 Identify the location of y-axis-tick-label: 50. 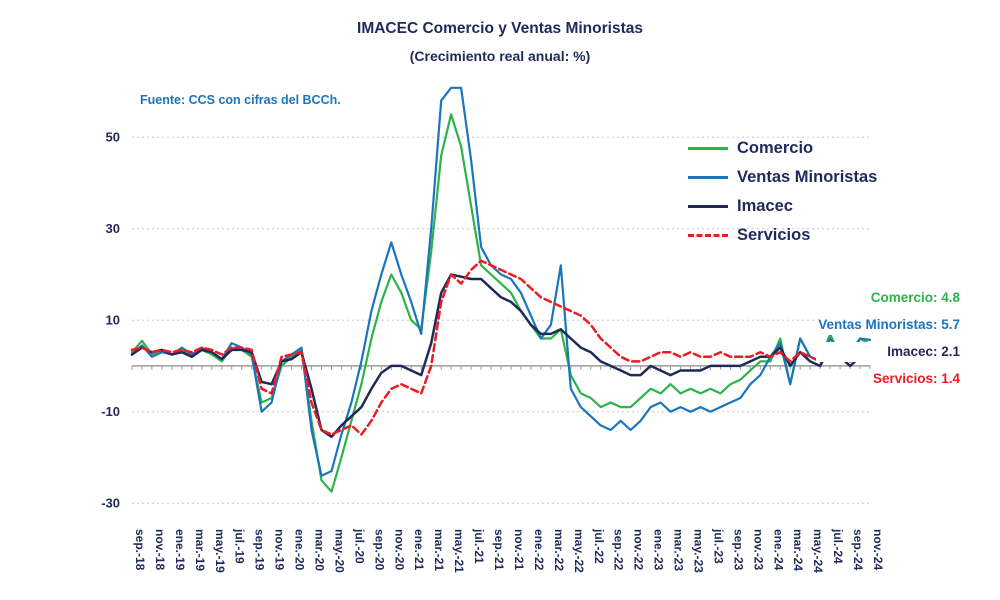
(113, 137).